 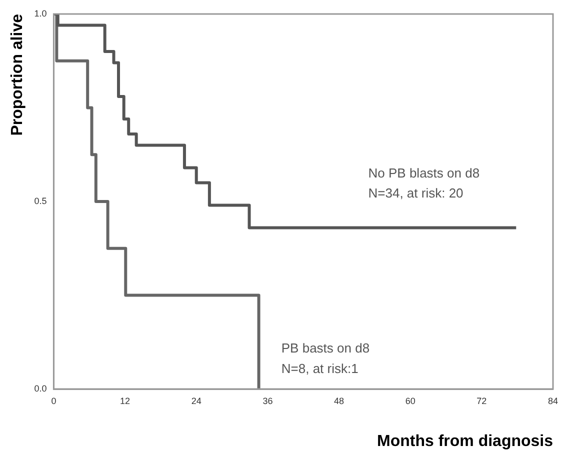 What do you see at coordinates (553, 401) in the screenshot?
I see `x-tick-label: 84` at bounding box center [553, 401].